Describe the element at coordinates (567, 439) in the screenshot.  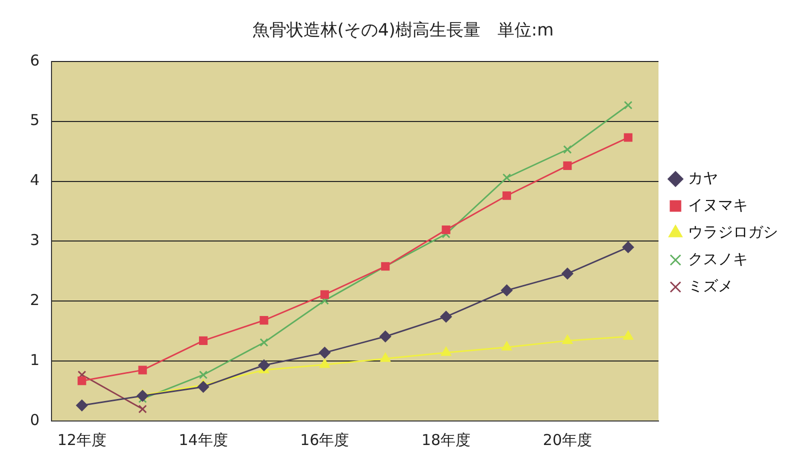
I see `x-tick-label: 20年度` at that location.